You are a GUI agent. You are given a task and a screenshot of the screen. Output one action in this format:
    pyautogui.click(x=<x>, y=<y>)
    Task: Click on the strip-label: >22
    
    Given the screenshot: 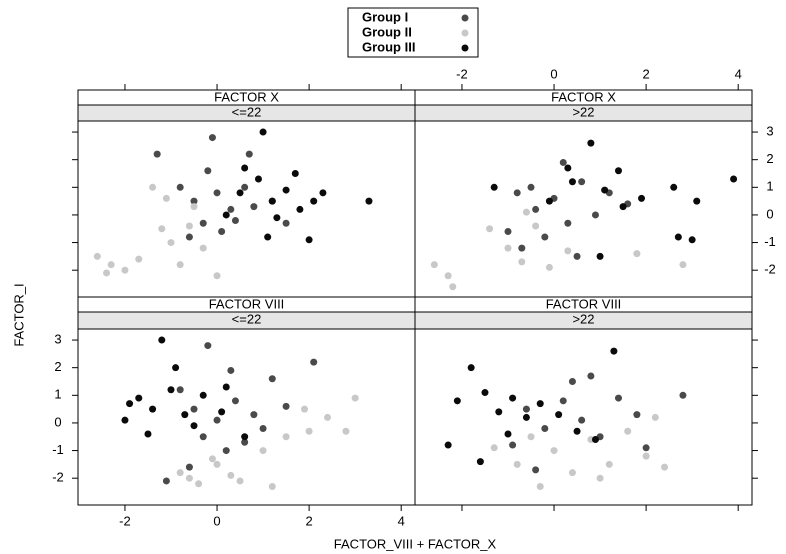 What is the action you would take?
    pyautogui.click(x=583, y=318)
    